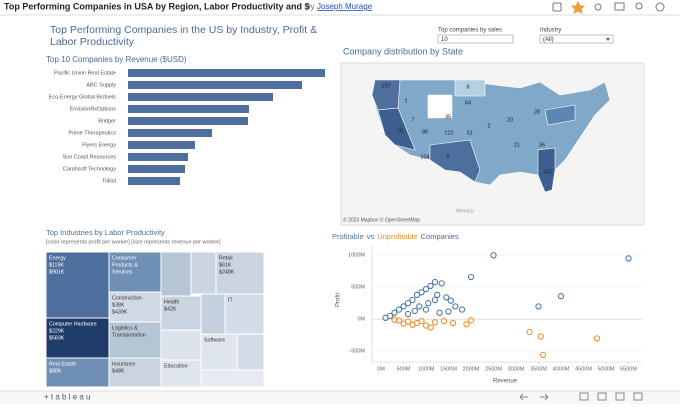  Describe the element at coordinates (547, 172) in the screenshot. I see `state-count: 307` at that location.